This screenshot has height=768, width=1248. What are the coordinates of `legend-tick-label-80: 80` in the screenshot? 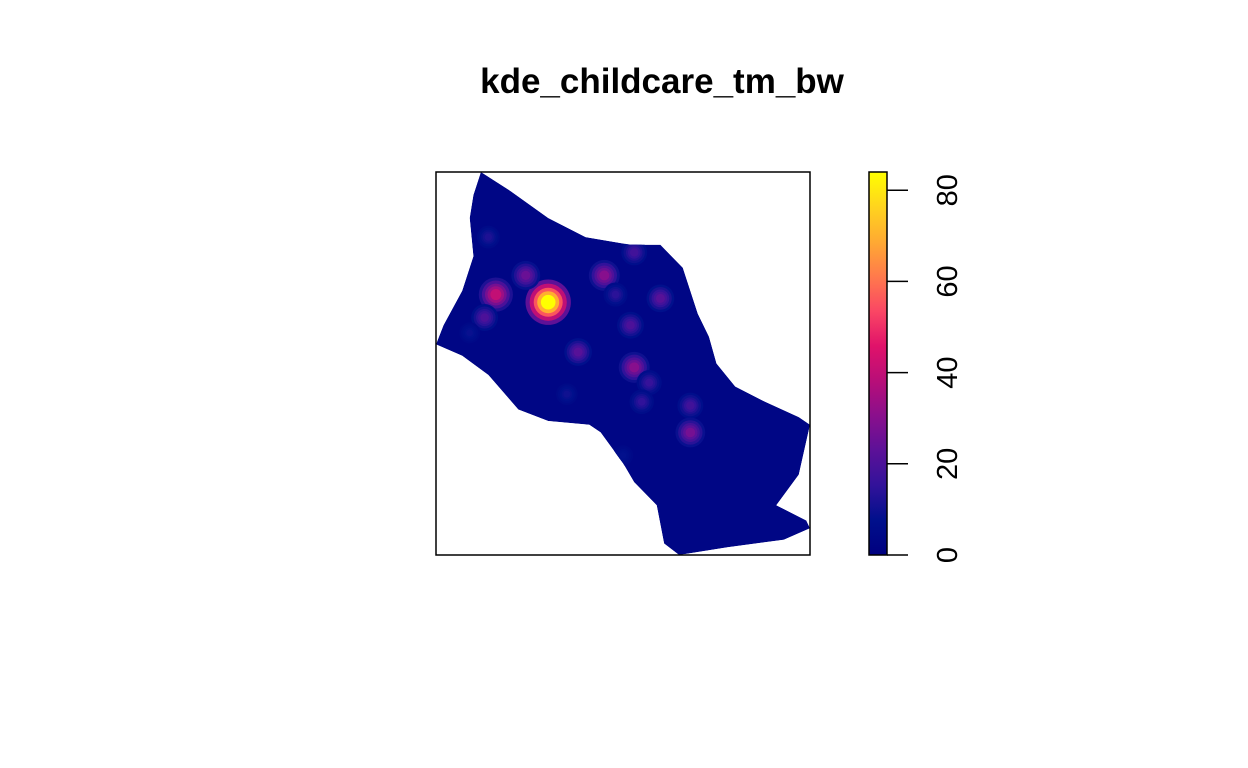 It's located at (948, 190).